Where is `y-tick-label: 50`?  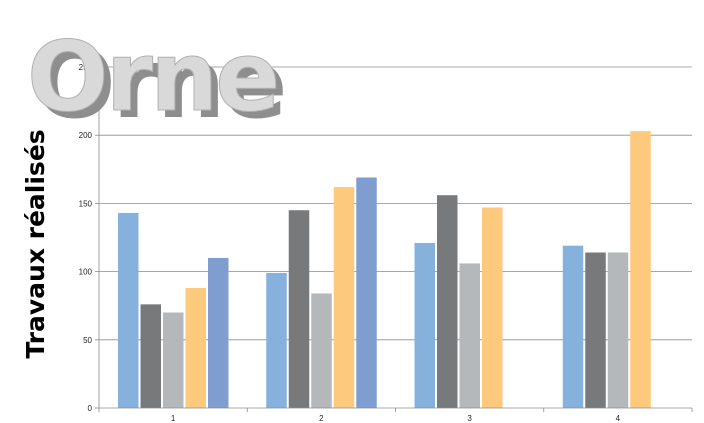 y-tick-label: 50 is located at coordinates (87, 340).